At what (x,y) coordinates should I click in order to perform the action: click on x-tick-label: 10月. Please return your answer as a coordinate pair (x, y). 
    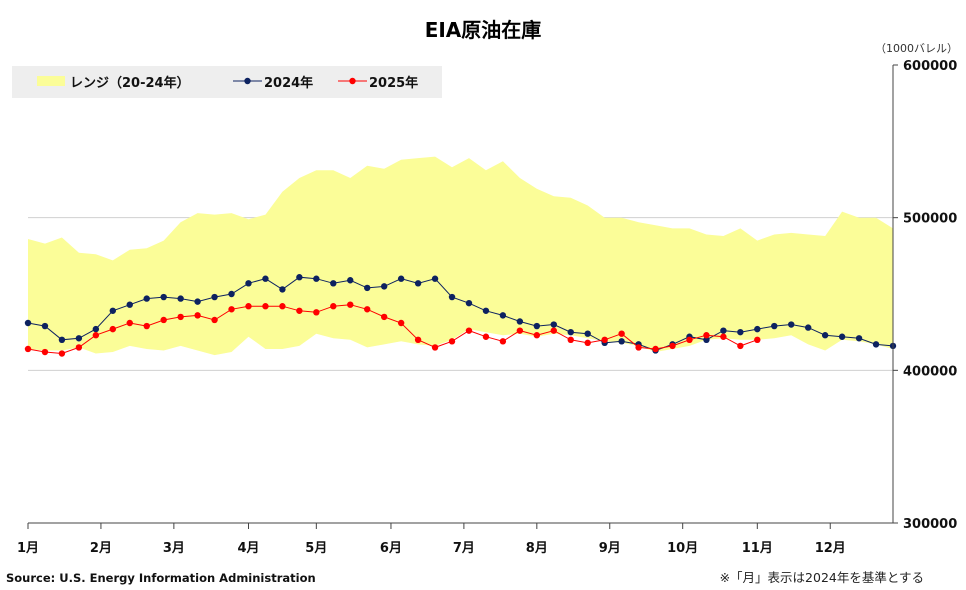
    Looking at the image, I should click on (682, 548).